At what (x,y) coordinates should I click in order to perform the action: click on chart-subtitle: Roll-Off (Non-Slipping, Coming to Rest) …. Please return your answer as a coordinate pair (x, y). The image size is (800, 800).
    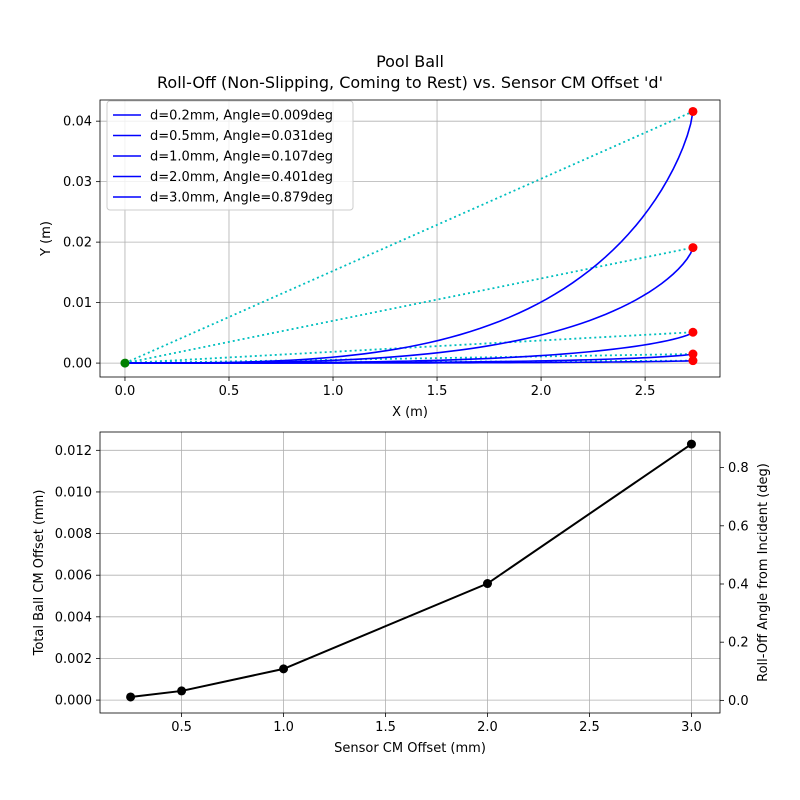
    Looking at the image, I should click on (410, 82).